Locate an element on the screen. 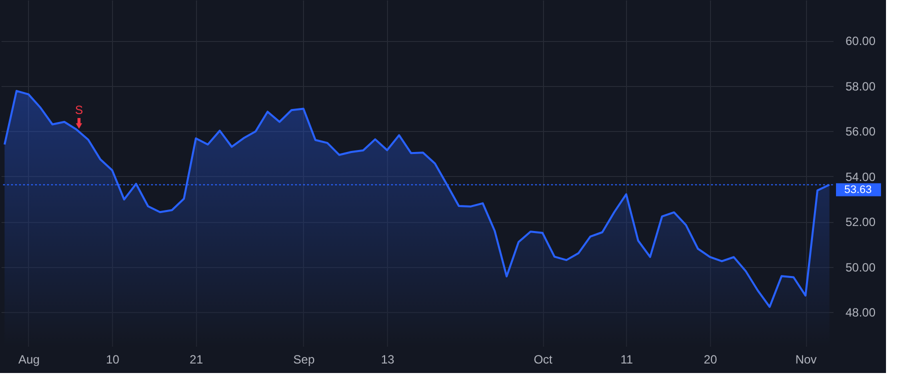 This screenshot has width=900, height=380. y-tick-label: 56.00 is located at coordinates (861, 131).